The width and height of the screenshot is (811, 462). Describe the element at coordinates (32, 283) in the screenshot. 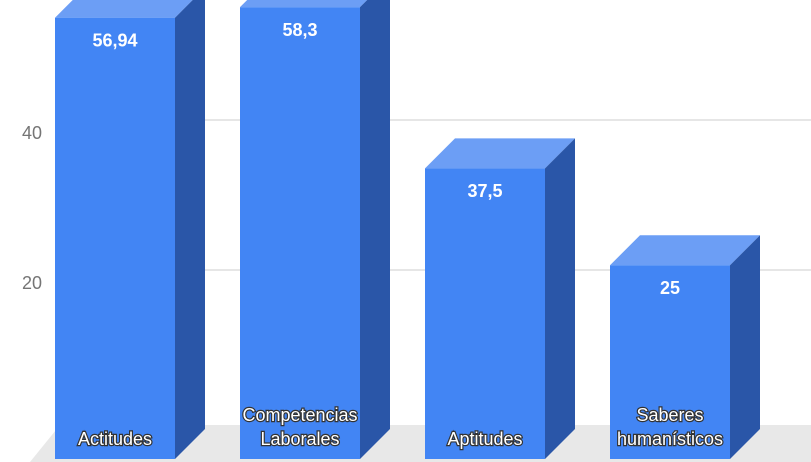

I see `y-tick-label: 20` at that location.